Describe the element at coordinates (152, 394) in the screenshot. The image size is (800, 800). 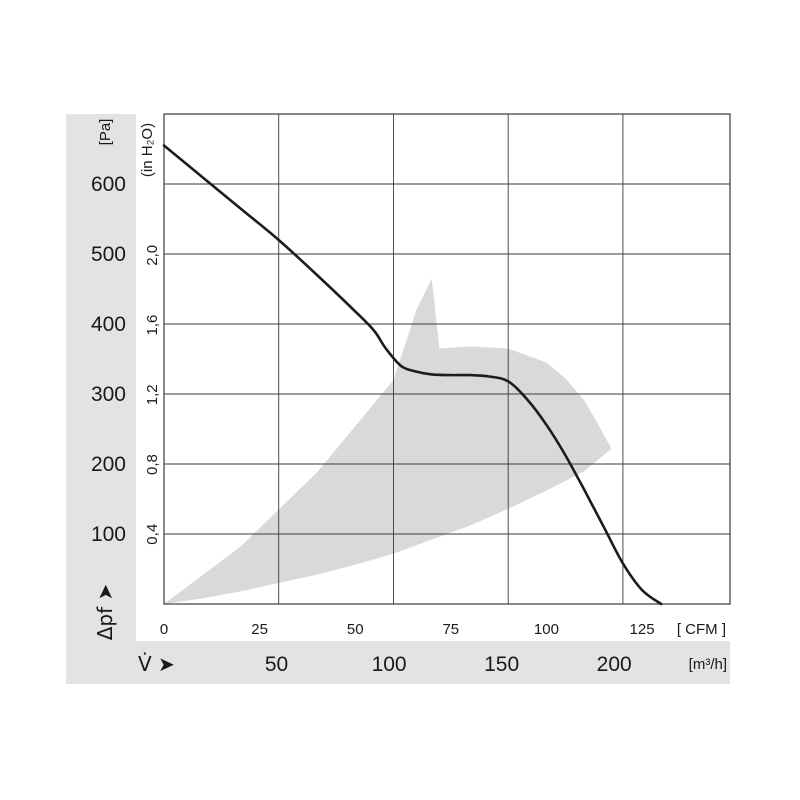
I see `y-tick-label-inh2o: 1,2` at that location.